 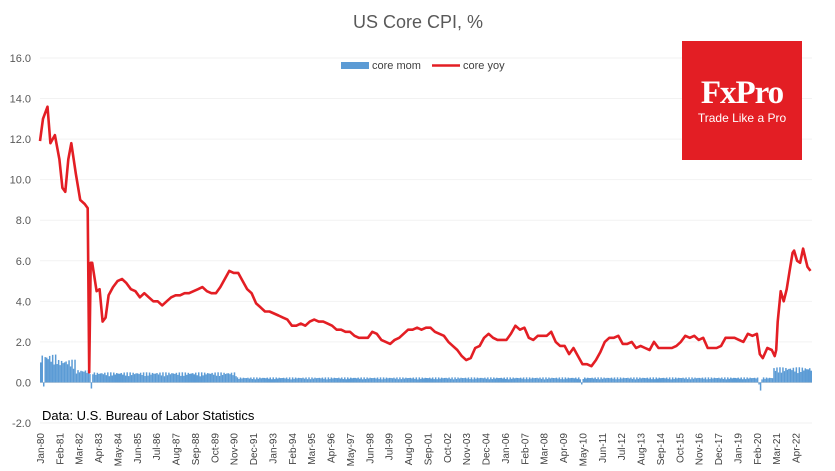 What do you see at coordinates (21, 424) in the screenshot?
I see `y-tick-label: -2.0` at bounding box center [21, 424].